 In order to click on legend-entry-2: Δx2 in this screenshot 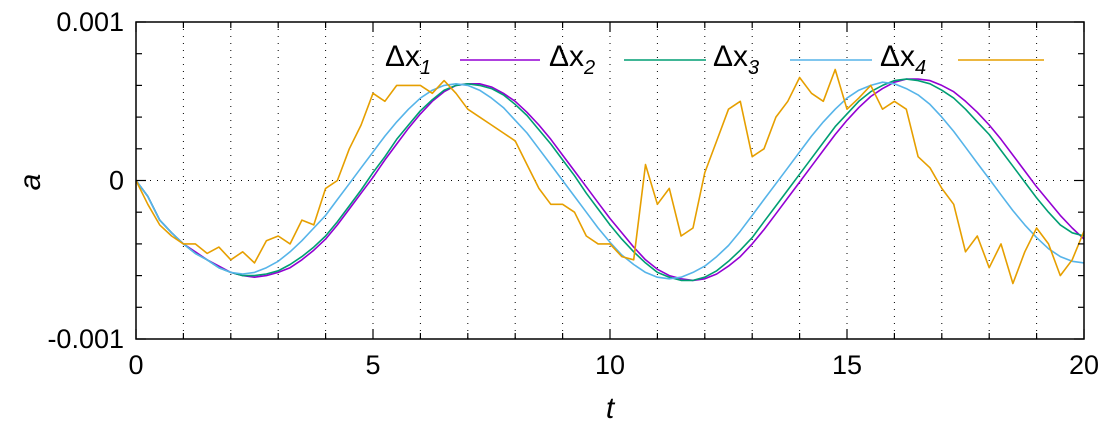, I will do `click(627, 59)`.